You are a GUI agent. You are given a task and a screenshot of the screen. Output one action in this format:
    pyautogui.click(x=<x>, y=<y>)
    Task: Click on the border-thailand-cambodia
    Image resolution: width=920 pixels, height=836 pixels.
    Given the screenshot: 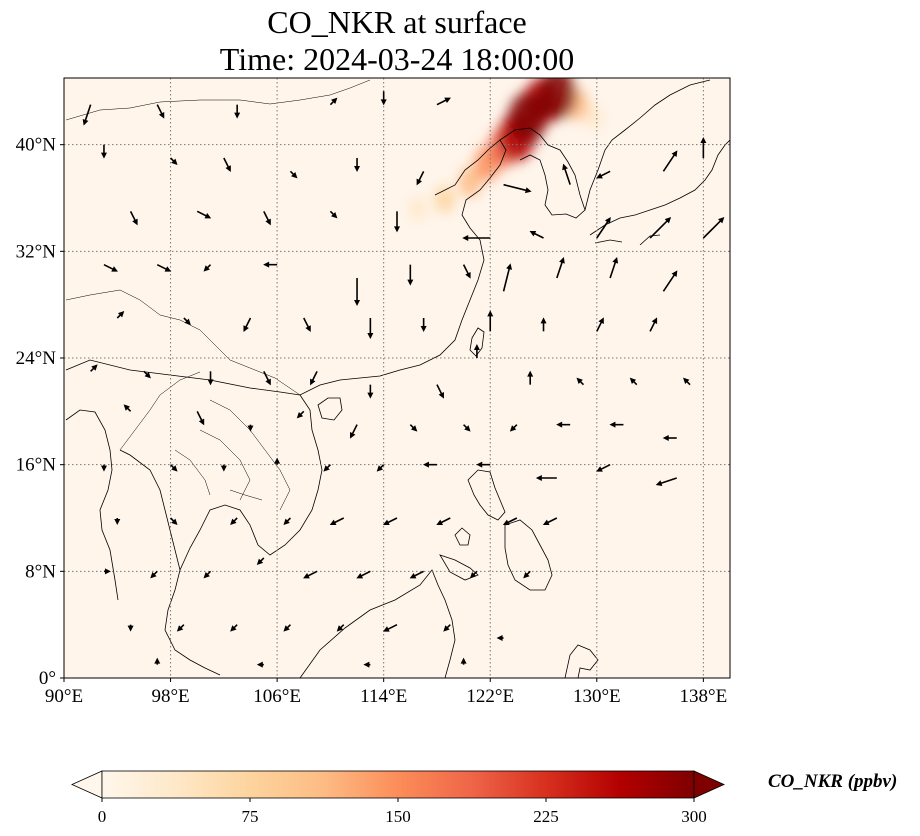 What is the action you would take?
    pyautogui.click(x=218, y=475)
    